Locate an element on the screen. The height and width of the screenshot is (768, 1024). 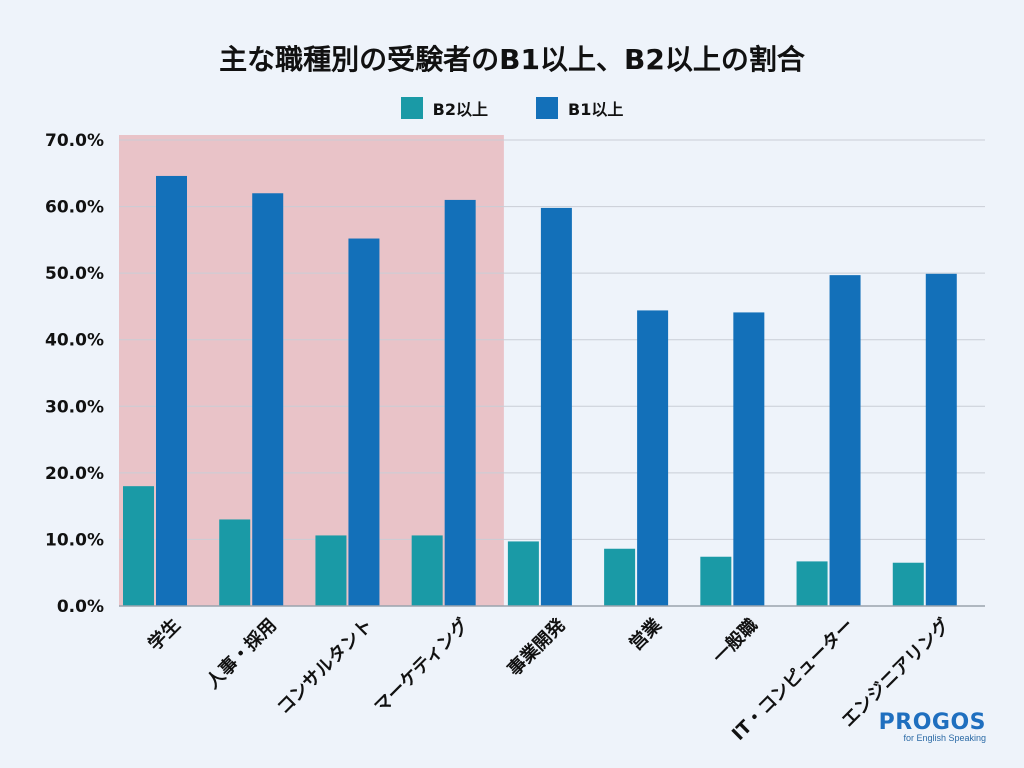
logo-name: PROGOS is located at coordinates (932, 722).